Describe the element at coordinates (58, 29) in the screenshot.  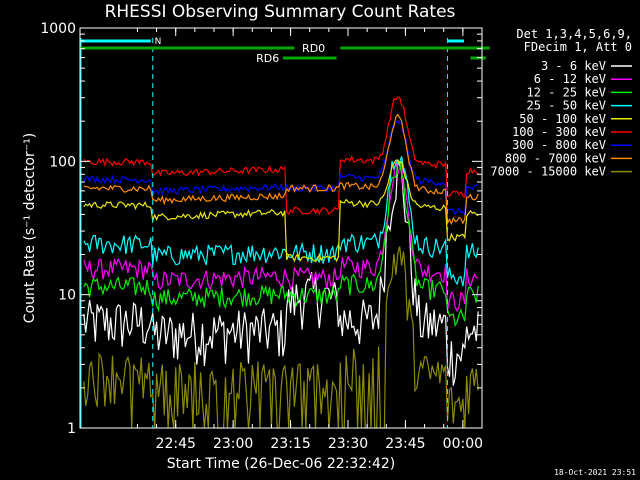
I see `y-tick-label: 1000` at that location.